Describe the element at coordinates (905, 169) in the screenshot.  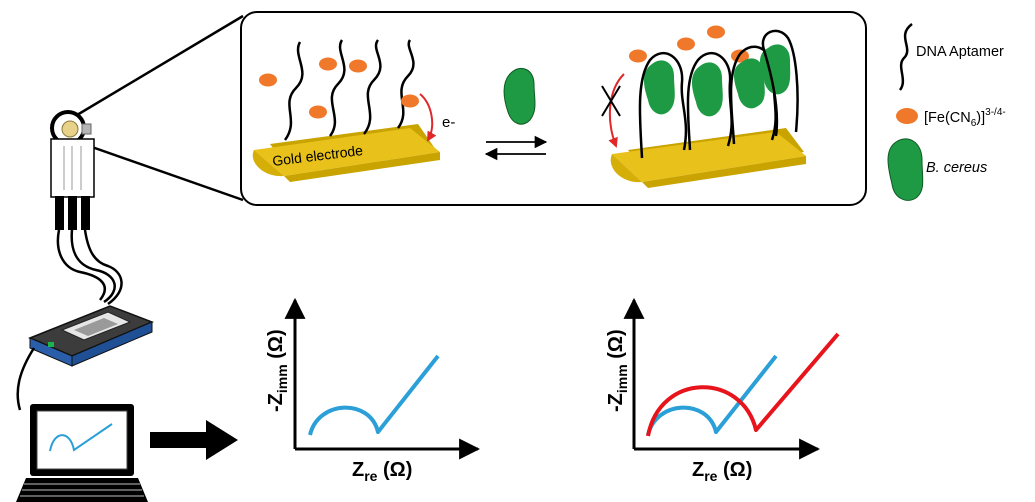
I see `bacteria-legend-icon` at that location.